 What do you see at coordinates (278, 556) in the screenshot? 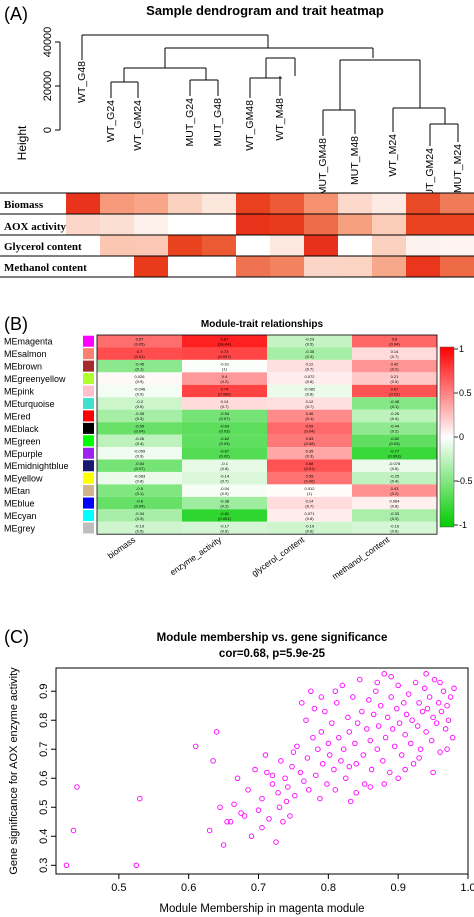
I see `mtx-label-glycerol-content: glycerol_content` at bounding box center [278, 556].